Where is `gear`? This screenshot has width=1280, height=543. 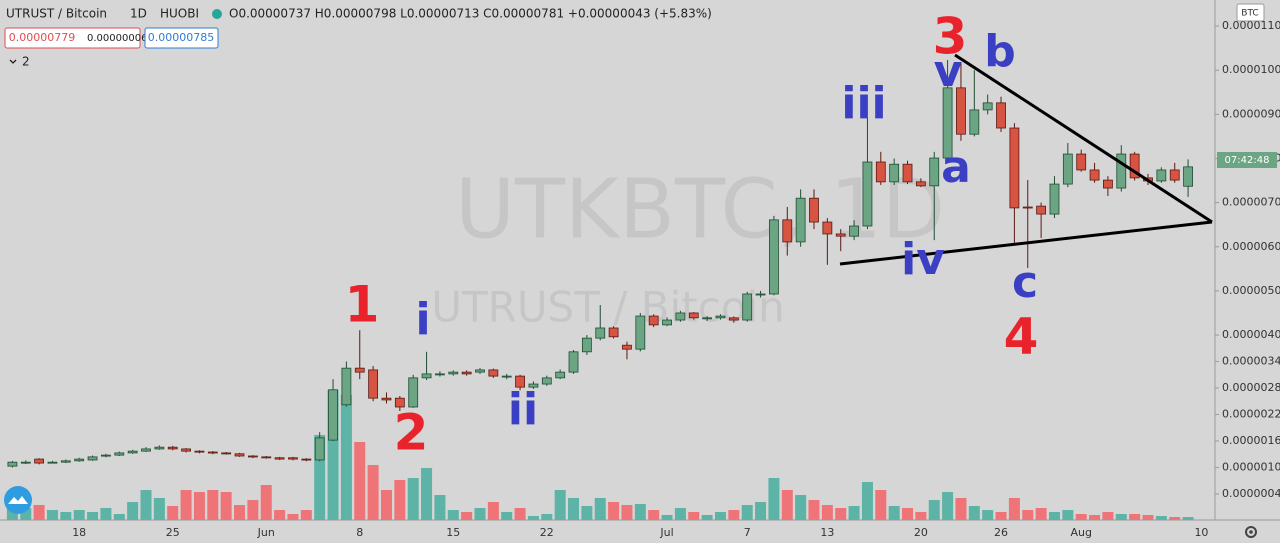 gear is located at coordinates (1251, 532).